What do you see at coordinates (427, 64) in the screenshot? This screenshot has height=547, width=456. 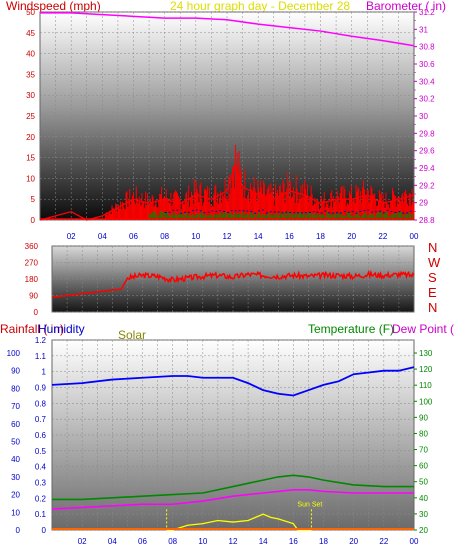 I see `barometer-tick: 30.6` at bounding box center [427, 64].